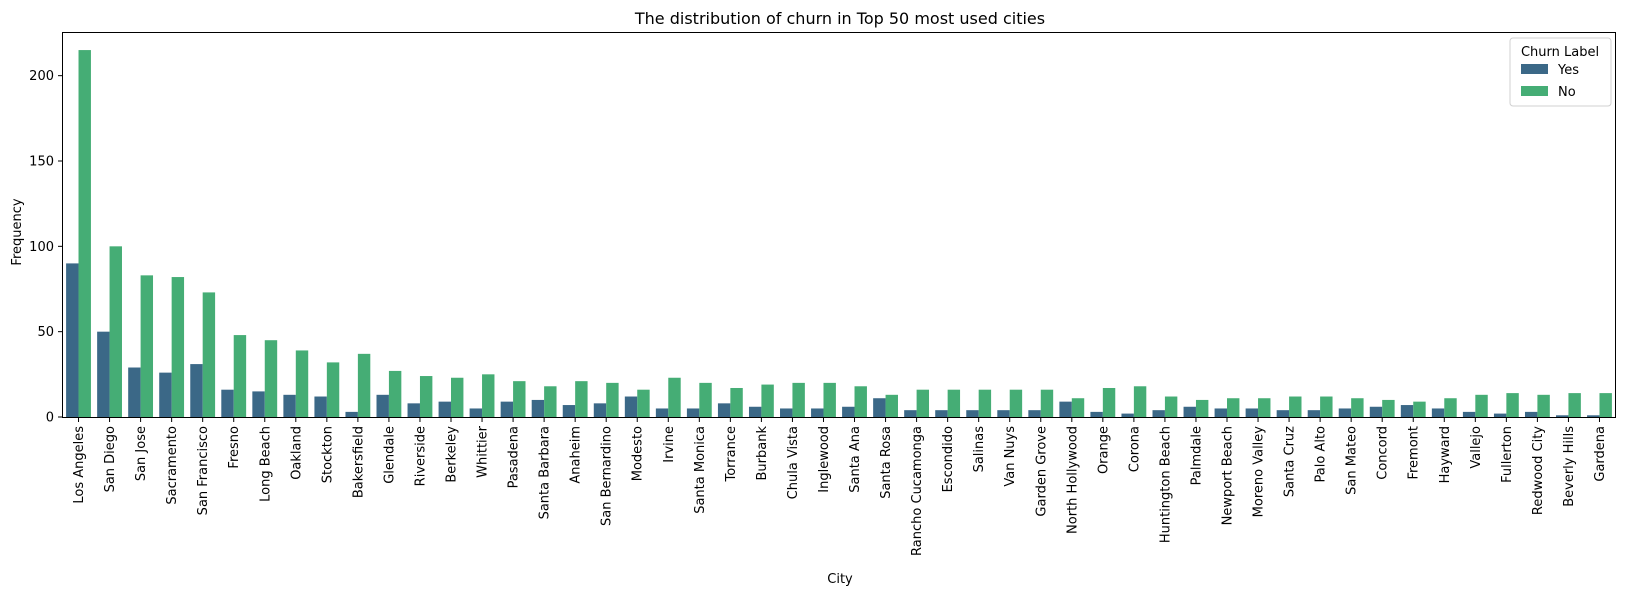  What do you see at coordinates (985, 403) in the screenshot?
I see `bar-no-salinas` at bounding box center [985, 403].